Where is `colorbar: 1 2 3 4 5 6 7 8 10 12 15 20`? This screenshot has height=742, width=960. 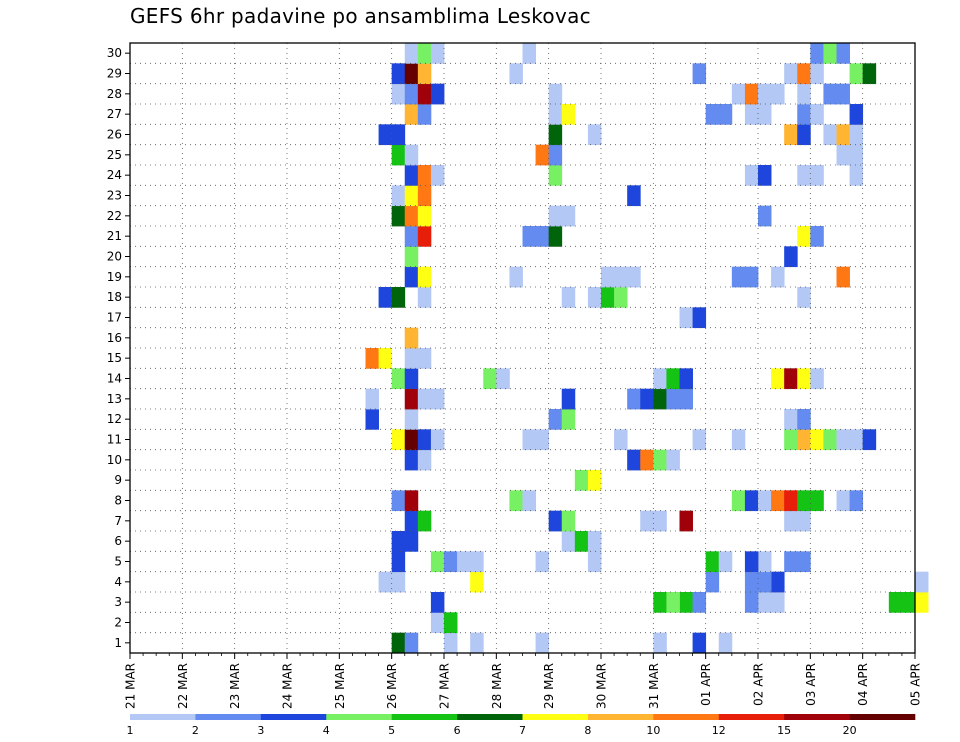
colorbar: 1 2 3 4 5 6 7 8 10 12 15 20 is located at coordinates (521, 725).